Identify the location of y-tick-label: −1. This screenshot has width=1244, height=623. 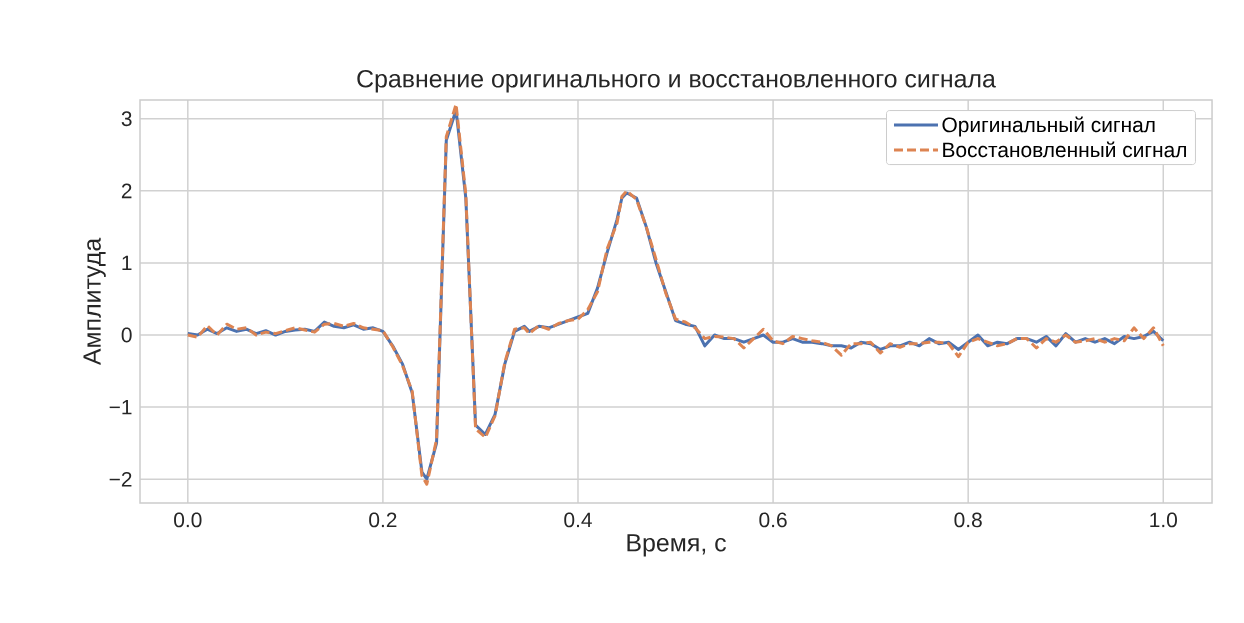
(120, 407).